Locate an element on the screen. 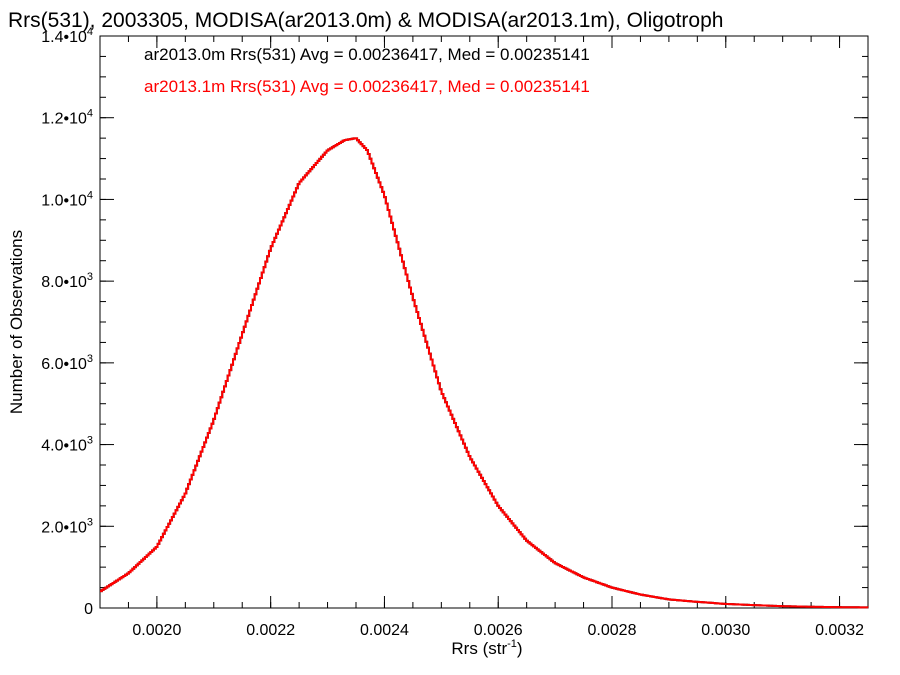  x-tick-label: 0.0030 is located at coordinates (725, 630).